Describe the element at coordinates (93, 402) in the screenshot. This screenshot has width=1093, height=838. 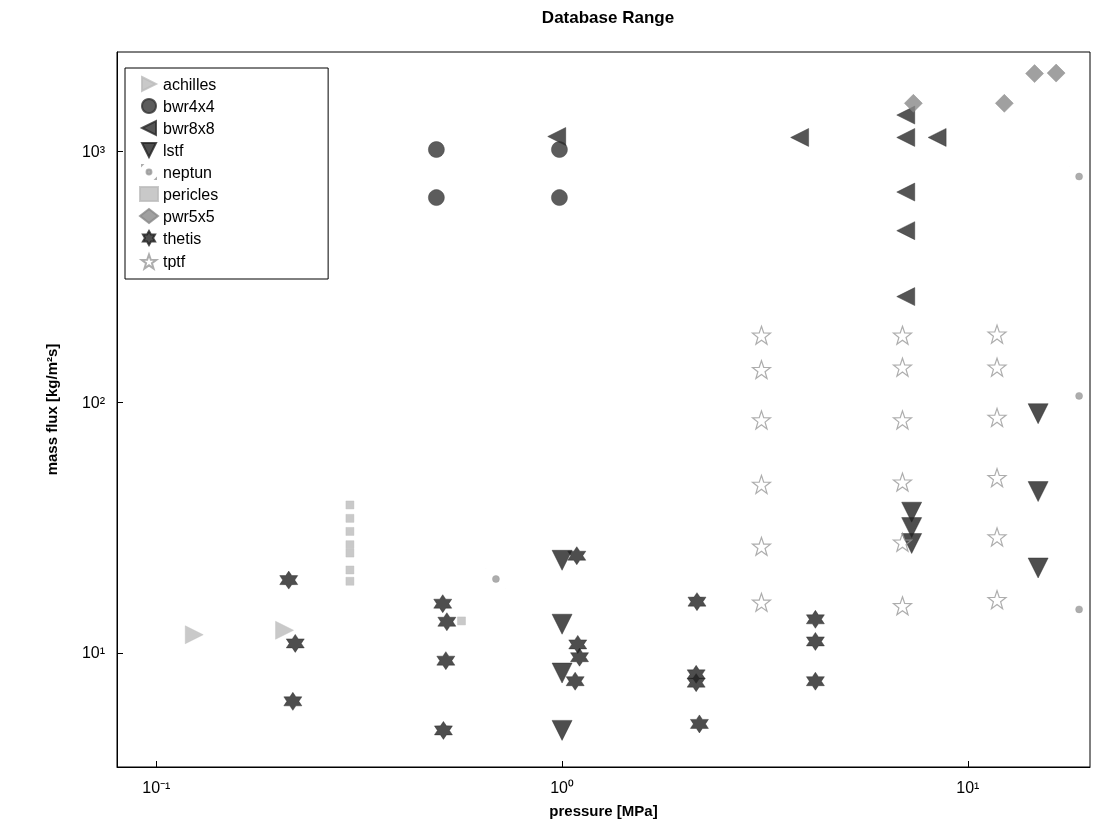
I see `y-tick-label: 10²` at that location.